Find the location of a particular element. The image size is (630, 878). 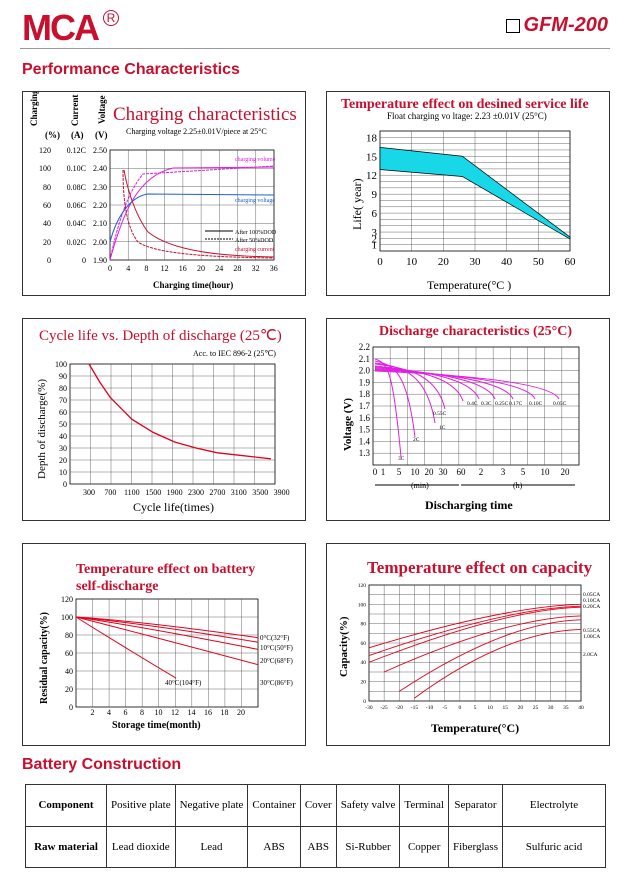

table-cell: Copper is located at coordinates (424, 846).